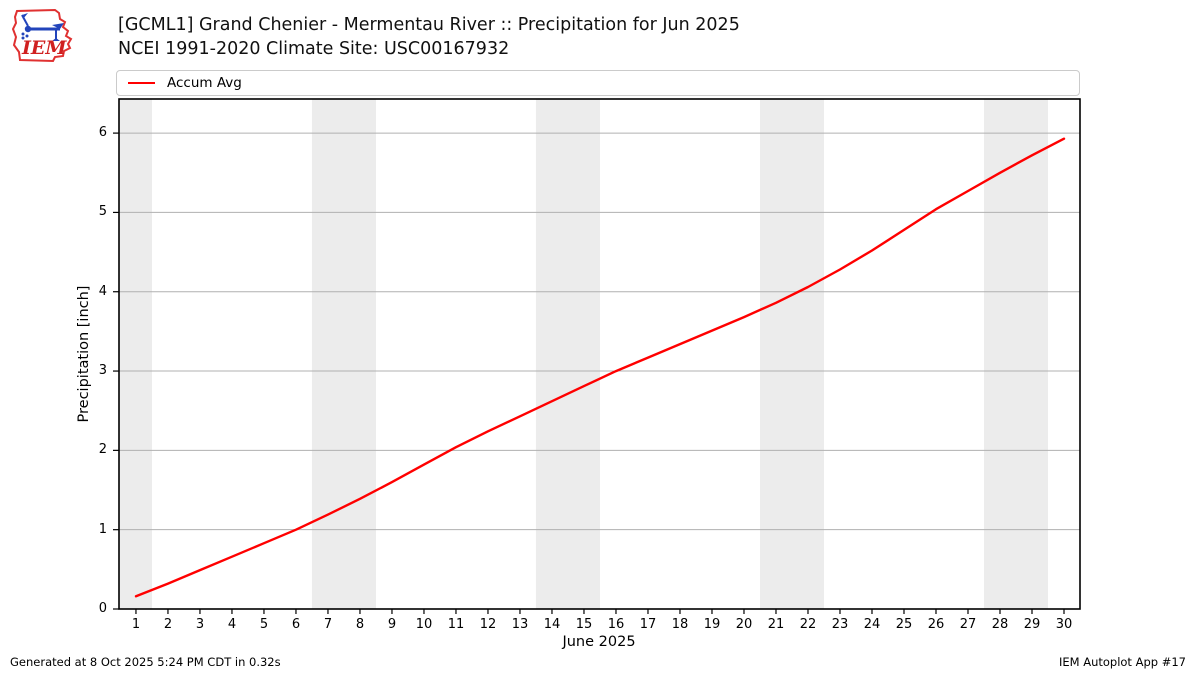 The height and width of the screenshot is (675, 1200). Describe the element at coordinates (616, 624) in the screenshot. I see `x-tick-label: 16` at that location.